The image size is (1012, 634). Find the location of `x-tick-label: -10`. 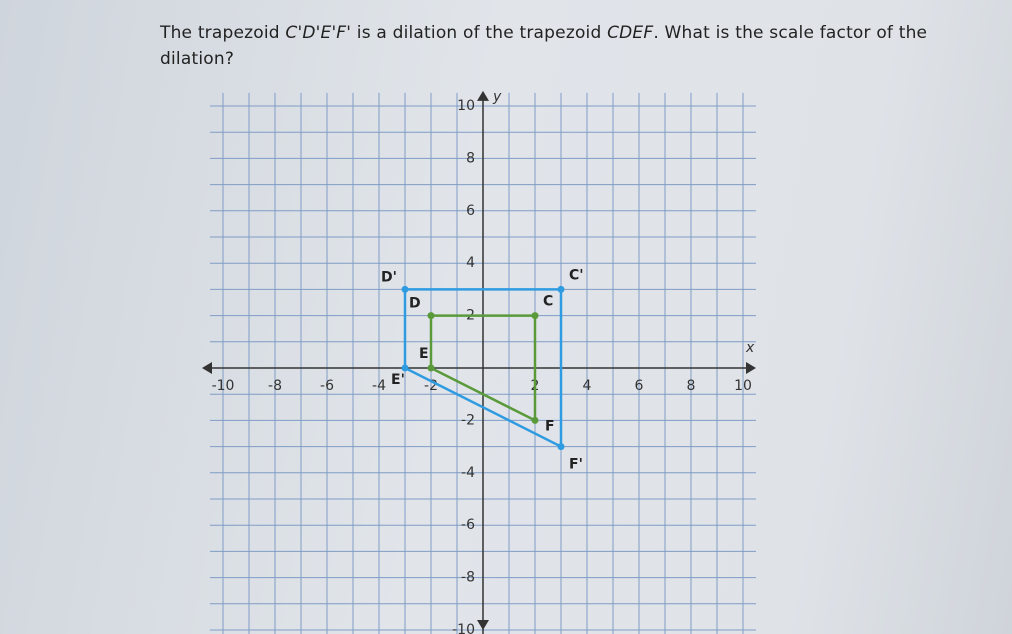

x-tick-label: -10 is located at coordinates (223, 386).